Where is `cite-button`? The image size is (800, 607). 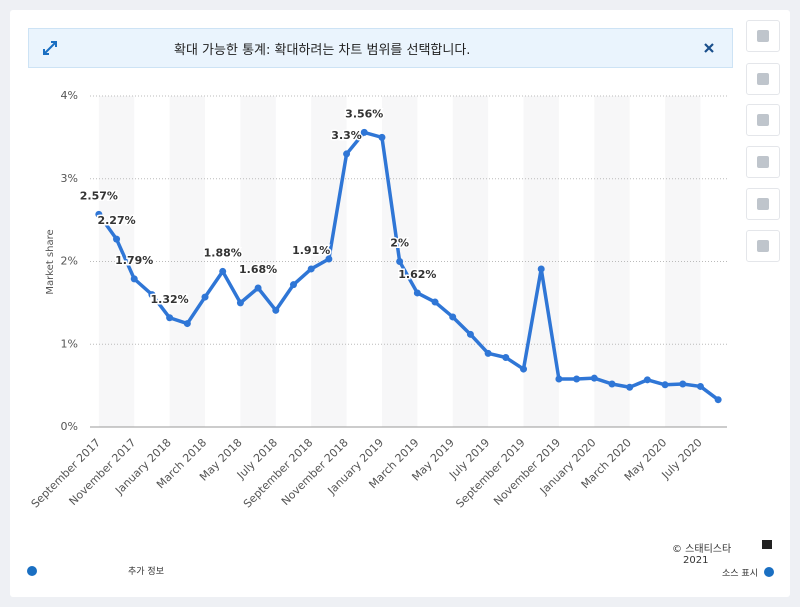
cite-button is located at coordinates (763, 204).